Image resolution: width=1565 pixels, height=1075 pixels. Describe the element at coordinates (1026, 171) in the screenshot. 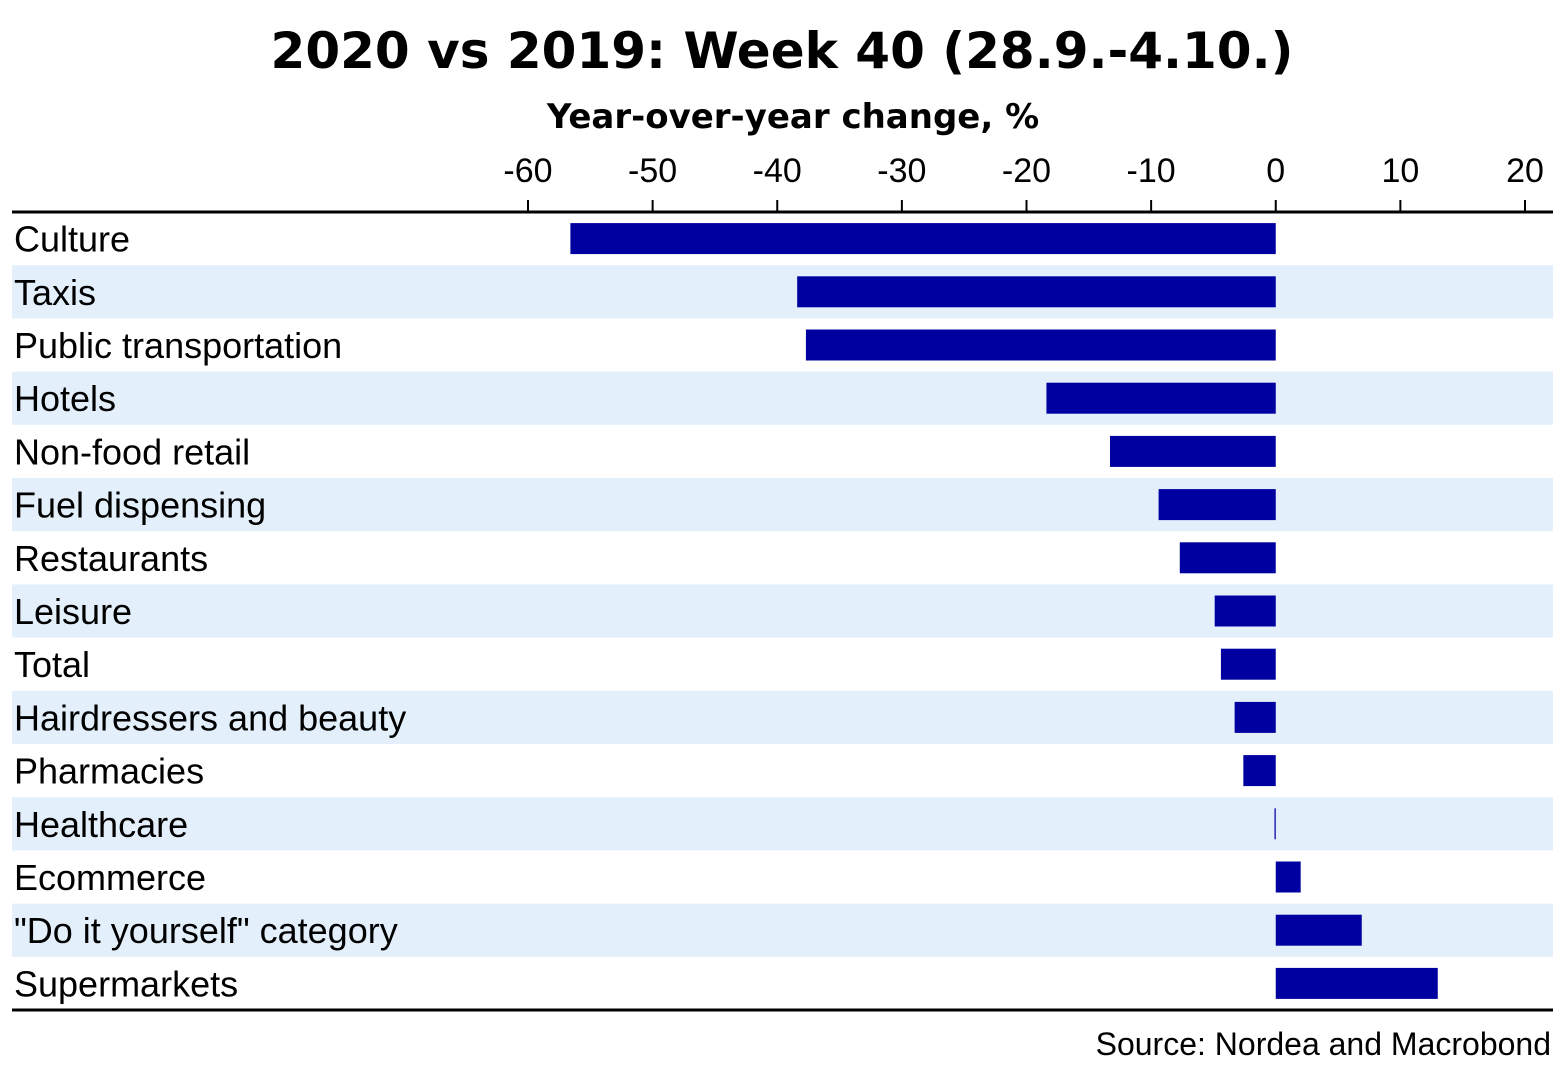

I see `tick-label: -20` at that location.